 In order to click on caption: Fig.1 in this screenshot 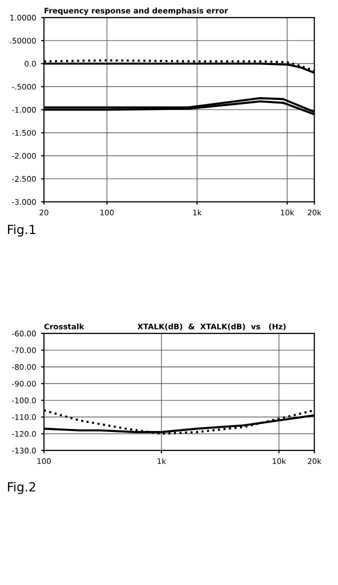, I will do `click(22, 230)`.